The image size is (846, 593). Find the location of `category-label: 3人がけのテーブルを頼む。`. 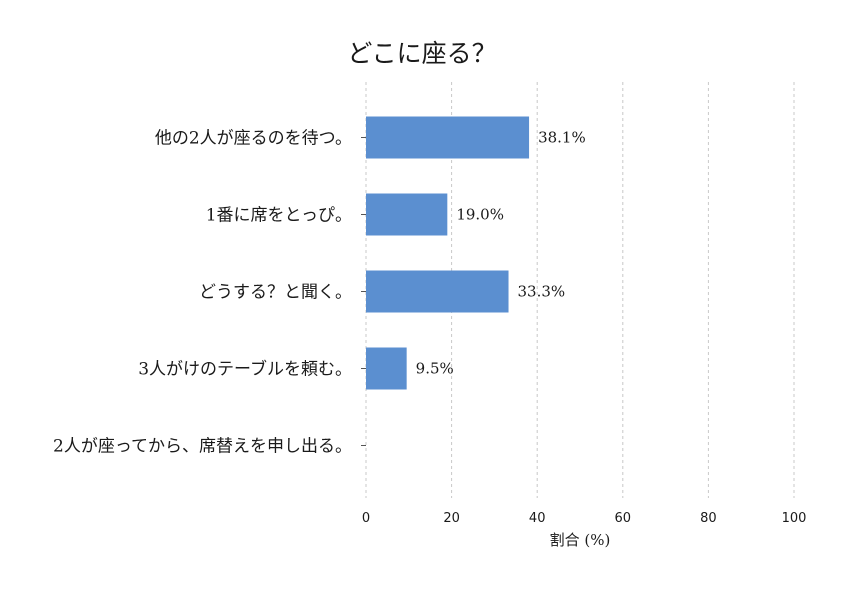

category-label: 3人がけのテーブルを頼む。 is located at coordinates (245, 369).